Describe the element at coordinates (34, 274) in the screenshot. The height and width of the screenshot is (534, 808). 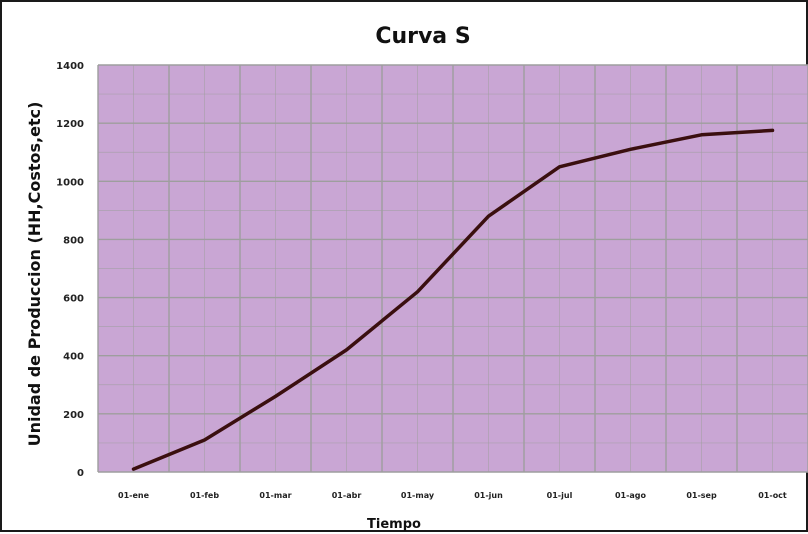
I see `y-axis-label: Unidad de Produccion (HH,Costos,etc)` at that location.